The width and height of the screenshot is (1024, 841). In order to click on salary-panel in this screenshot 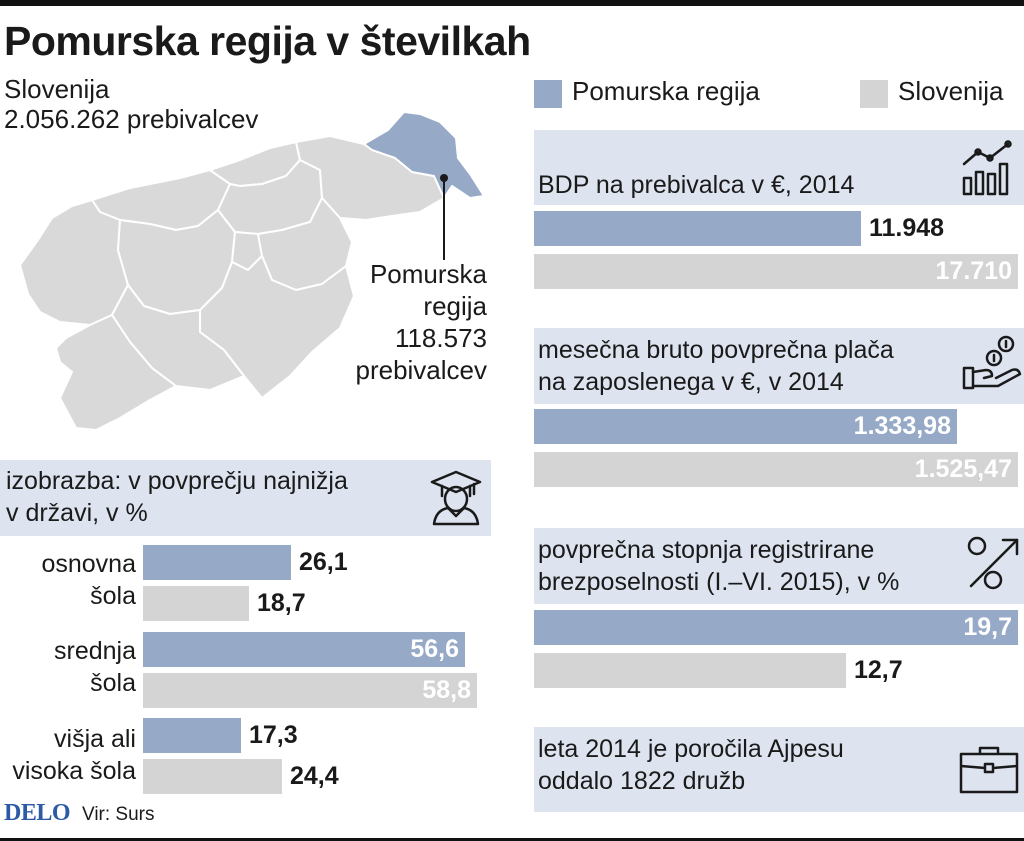, I will do `click(779, 366)`.